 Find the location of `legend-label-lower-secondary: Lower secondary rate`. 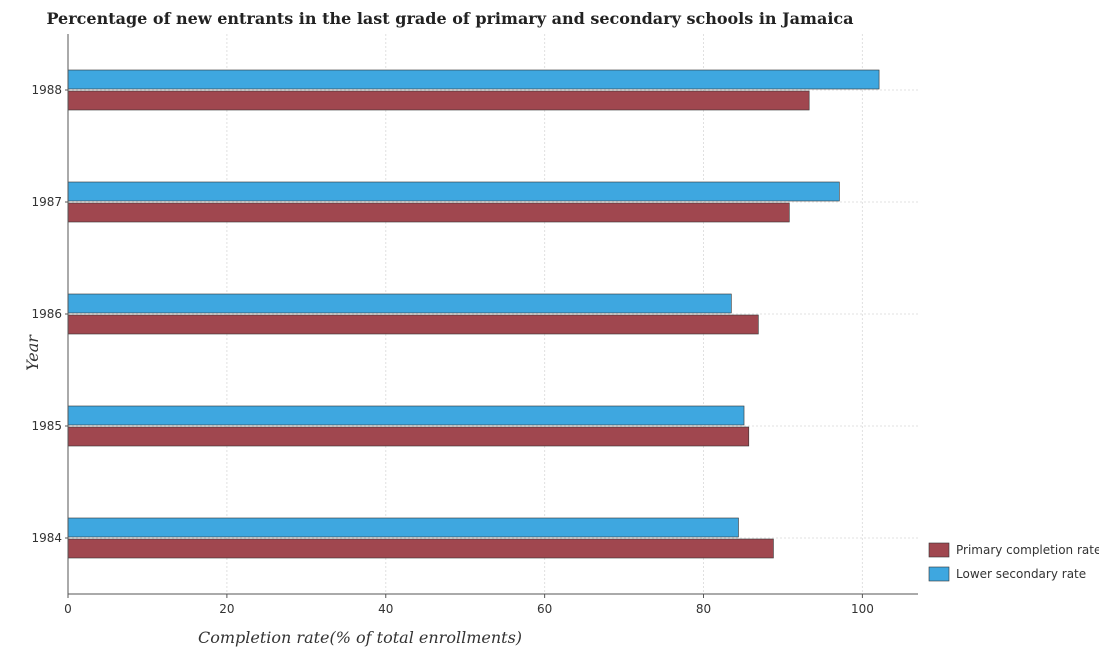

legend-label-lower-secondary: Lower secondary rate is located at coordinates (1021, 574).